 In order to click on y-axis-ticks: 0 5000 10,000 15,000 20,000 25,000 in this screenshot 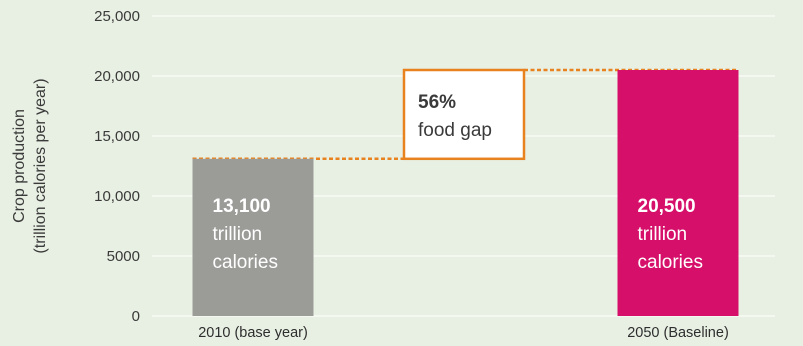, I will do `click(117, 166)`.